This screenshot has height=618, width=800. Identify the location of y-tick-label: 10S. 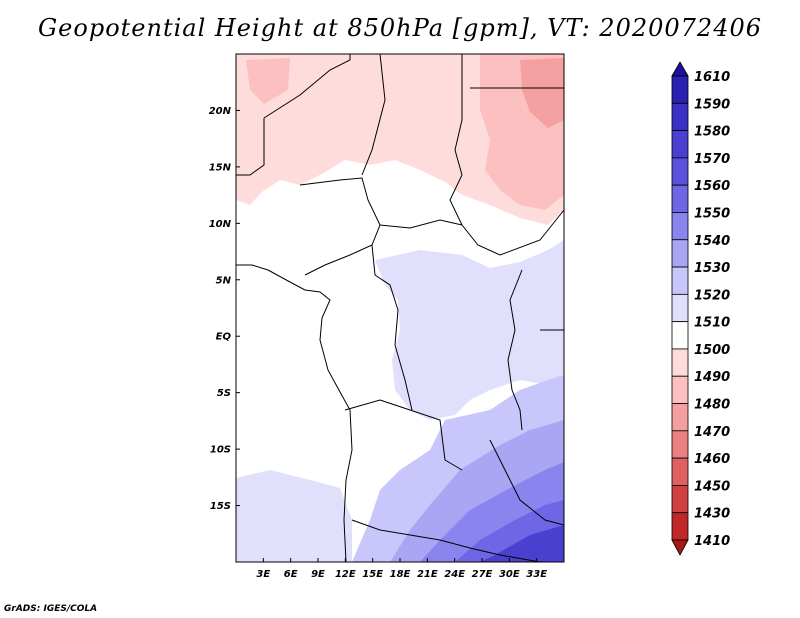
(220, 450).